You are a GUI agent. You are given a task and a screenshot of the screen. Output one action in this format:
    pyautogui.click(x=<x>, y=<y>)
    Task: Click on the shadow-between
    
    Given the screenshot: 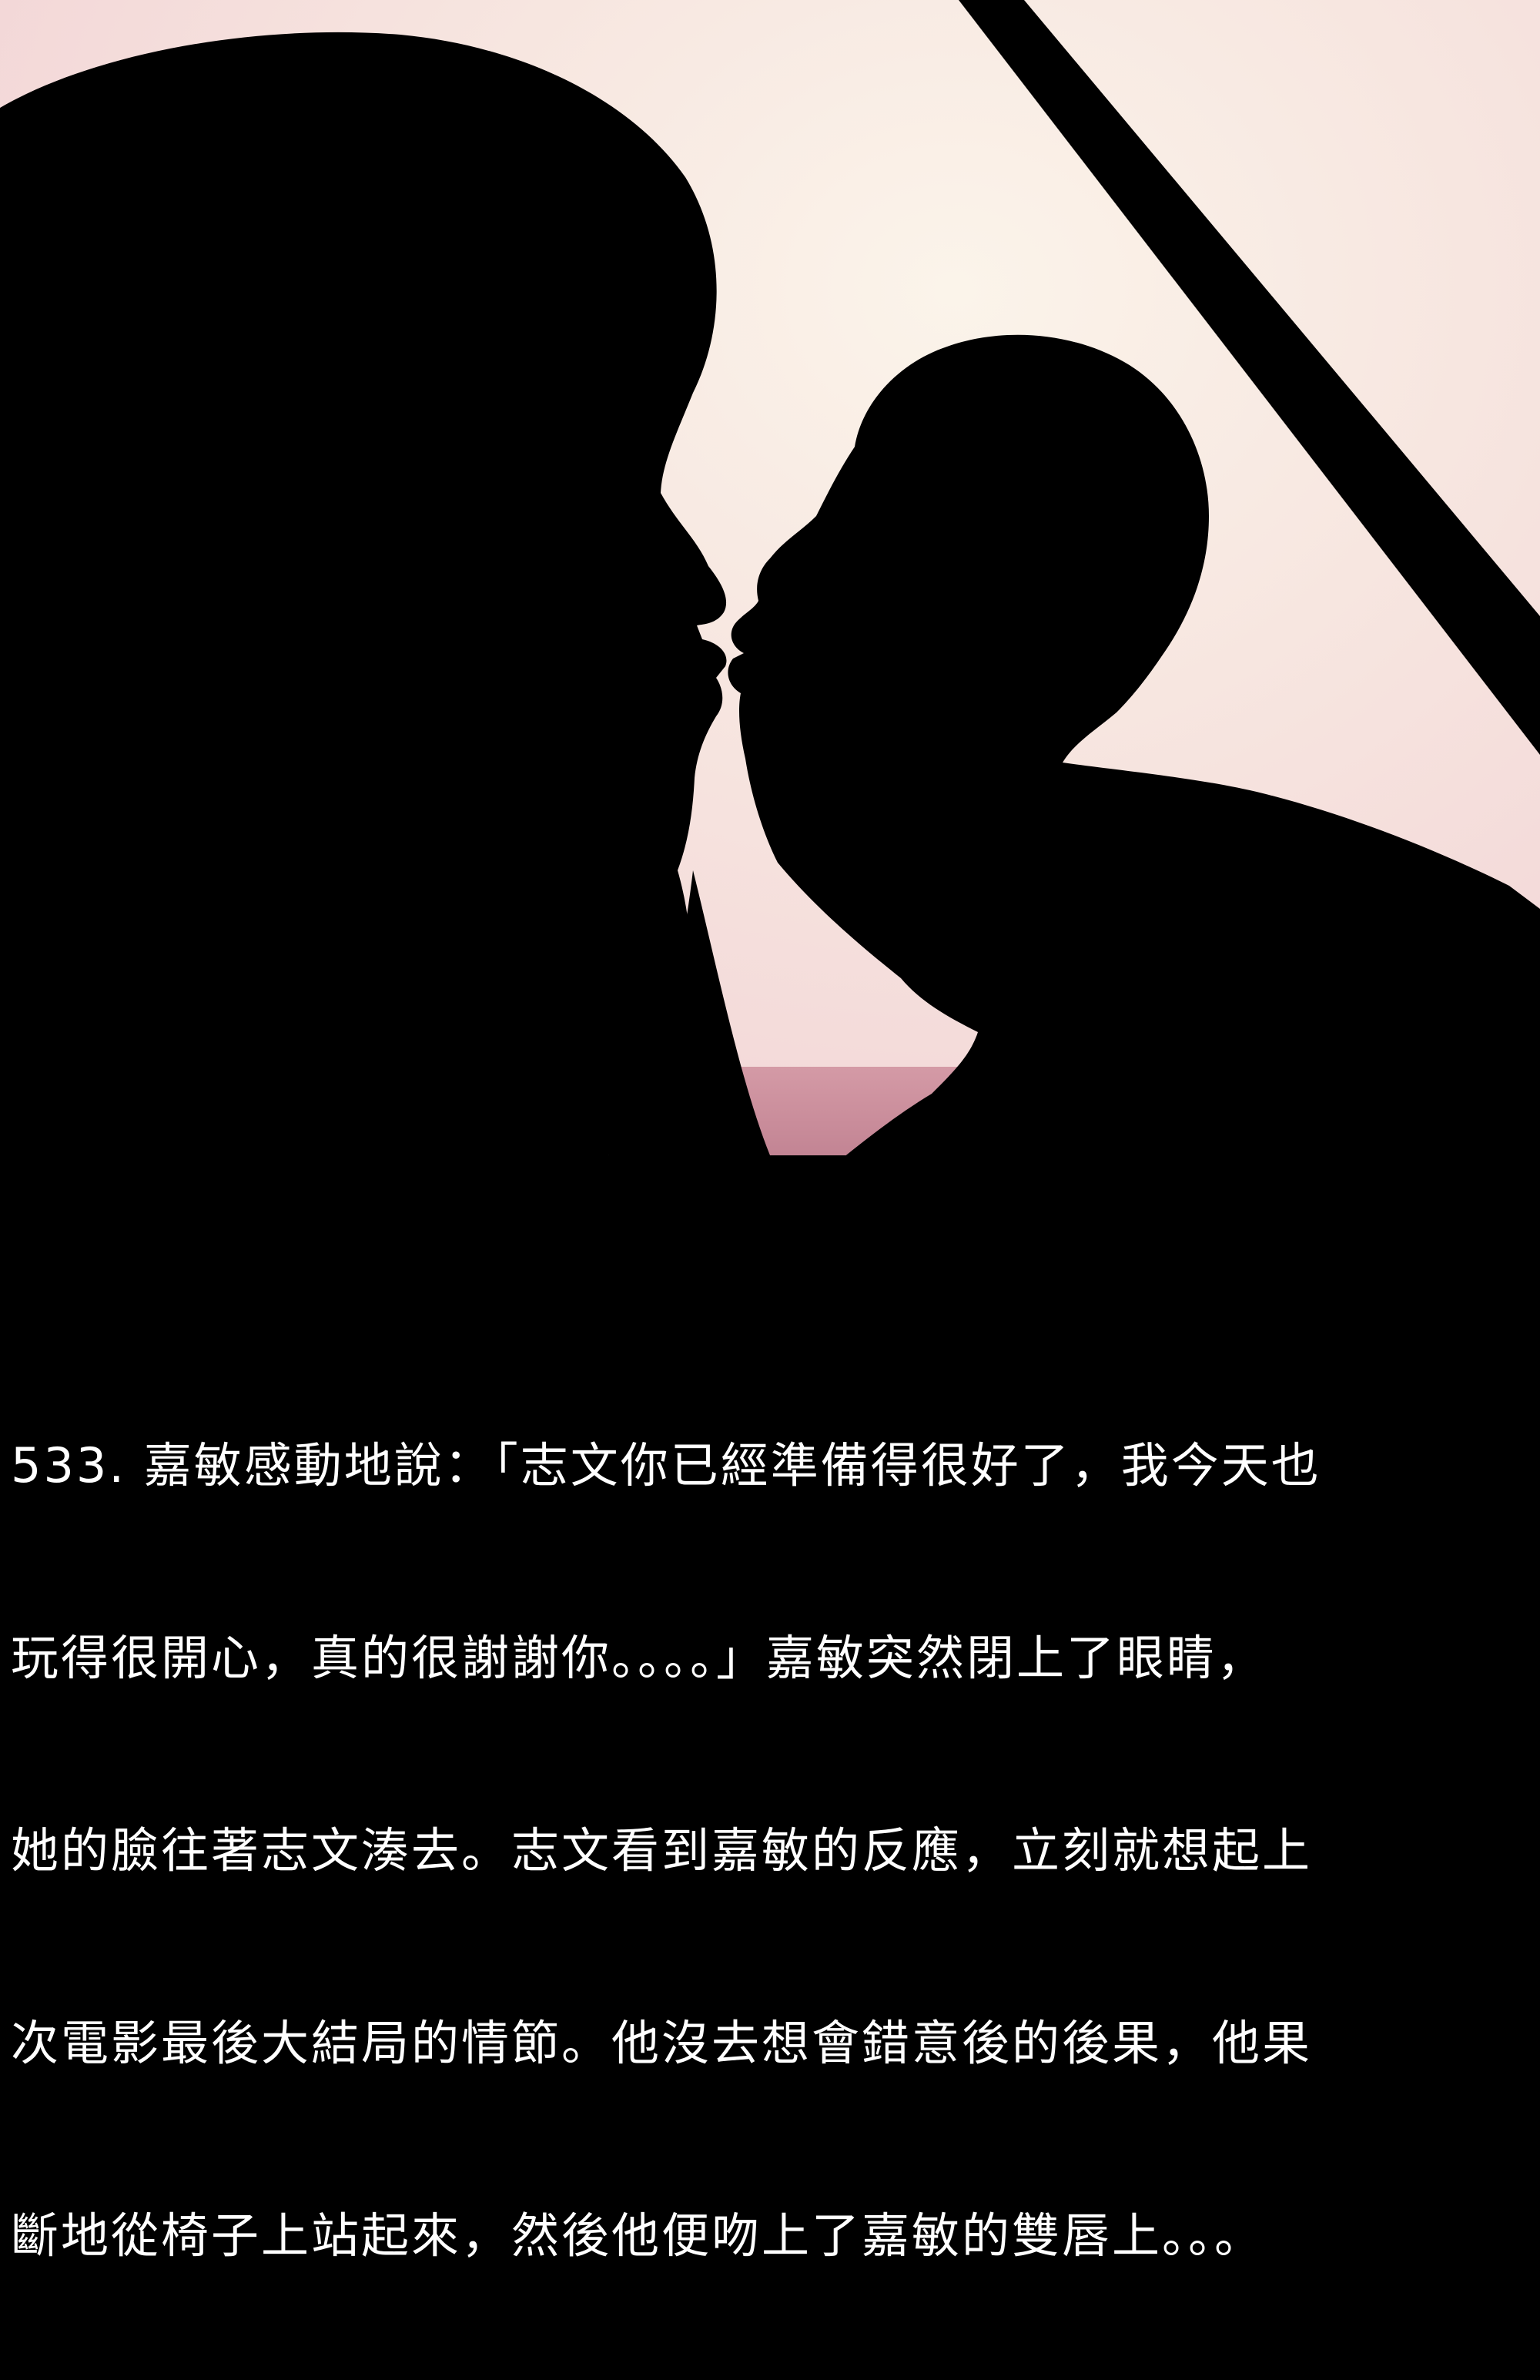 What is the action you would take?
    pyautogui.click(x=689, y=1012)
    